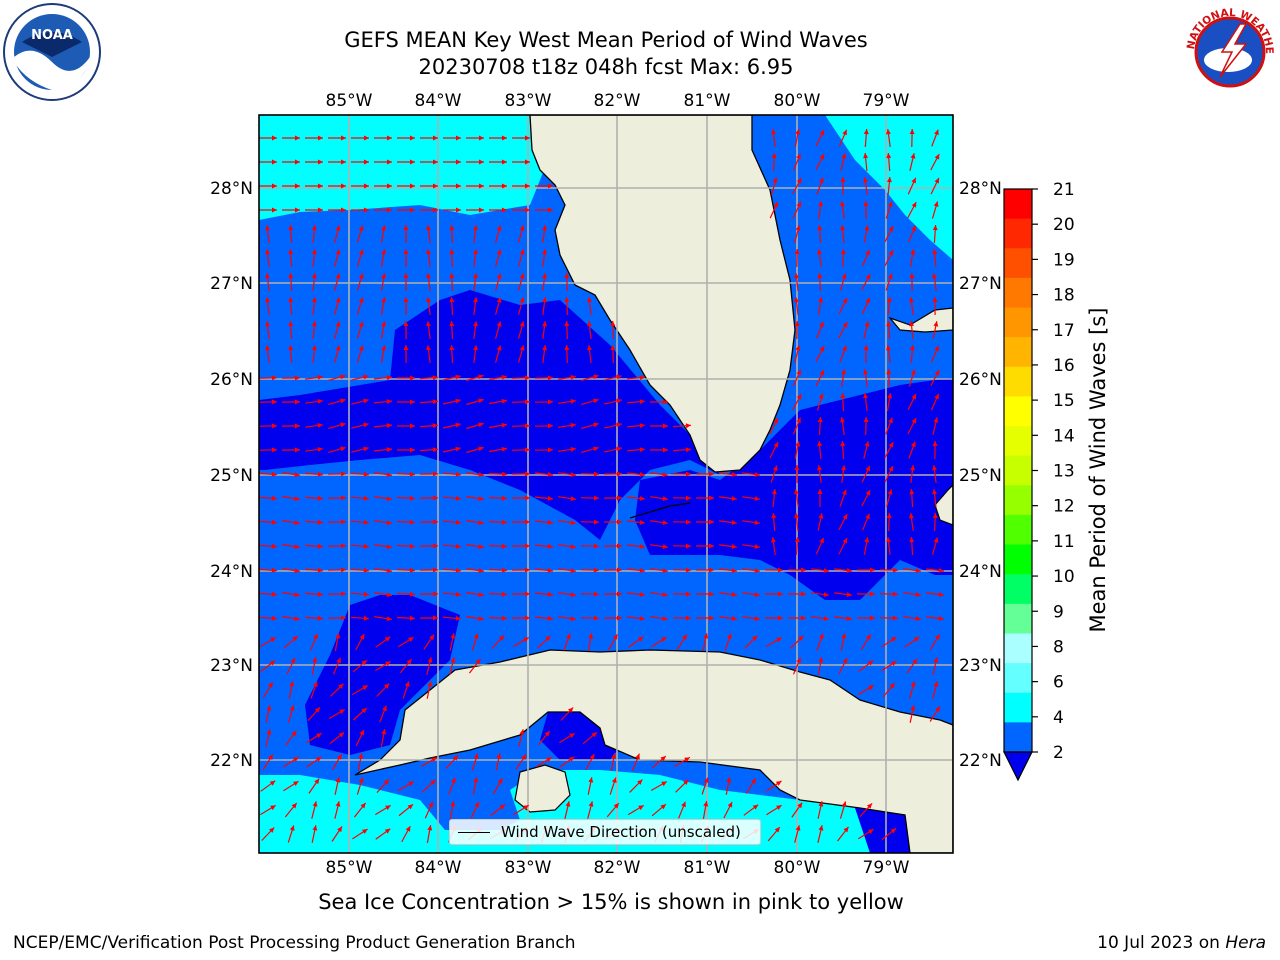 This screenshot has width=1280, height=960. I want to click on footer-date: 10 Jul 2023 on Hera, so click(1181, 943).